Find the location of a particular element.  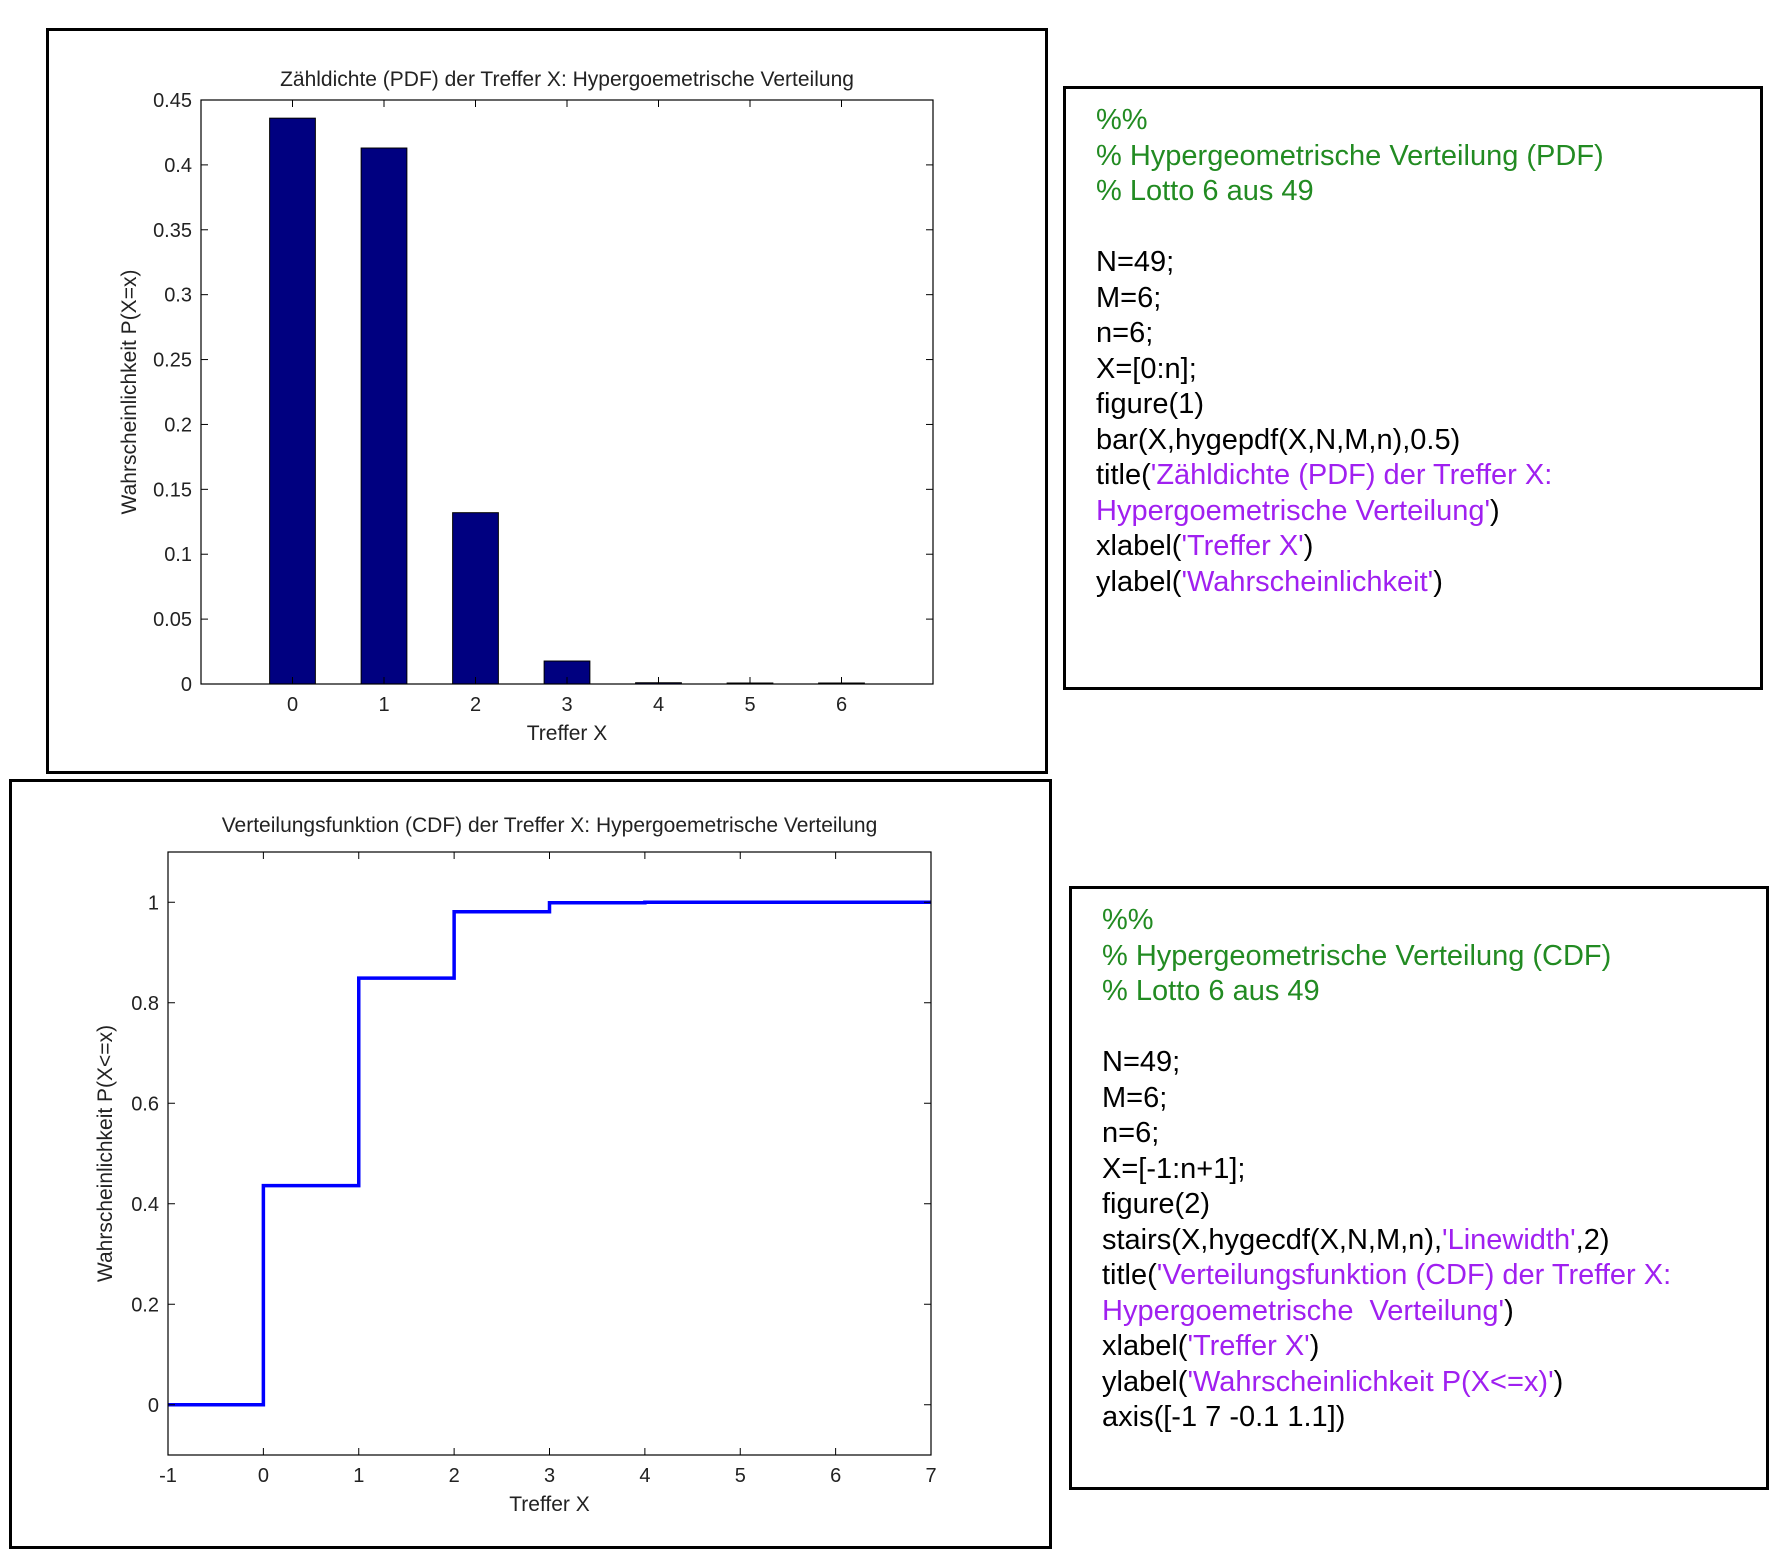

y-tick-label: 1 is located at coordinates (153, 903).